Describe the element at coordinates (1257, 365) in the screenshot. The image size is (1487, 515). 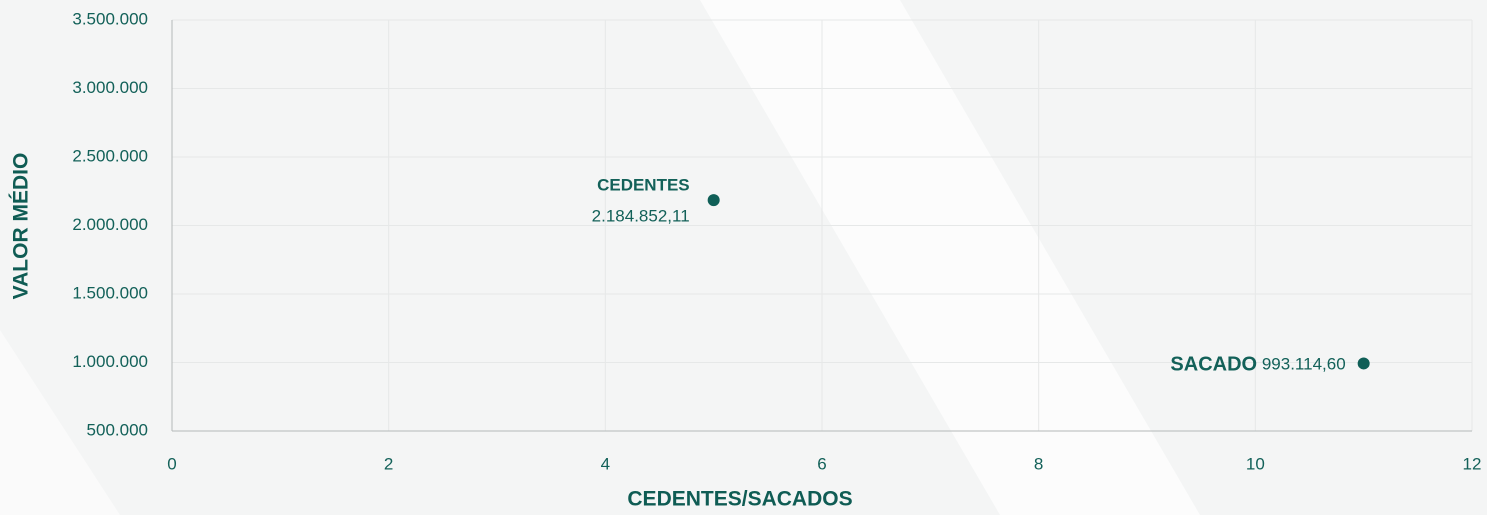
I see `point-label: SACADO 993.114,60` at that location.